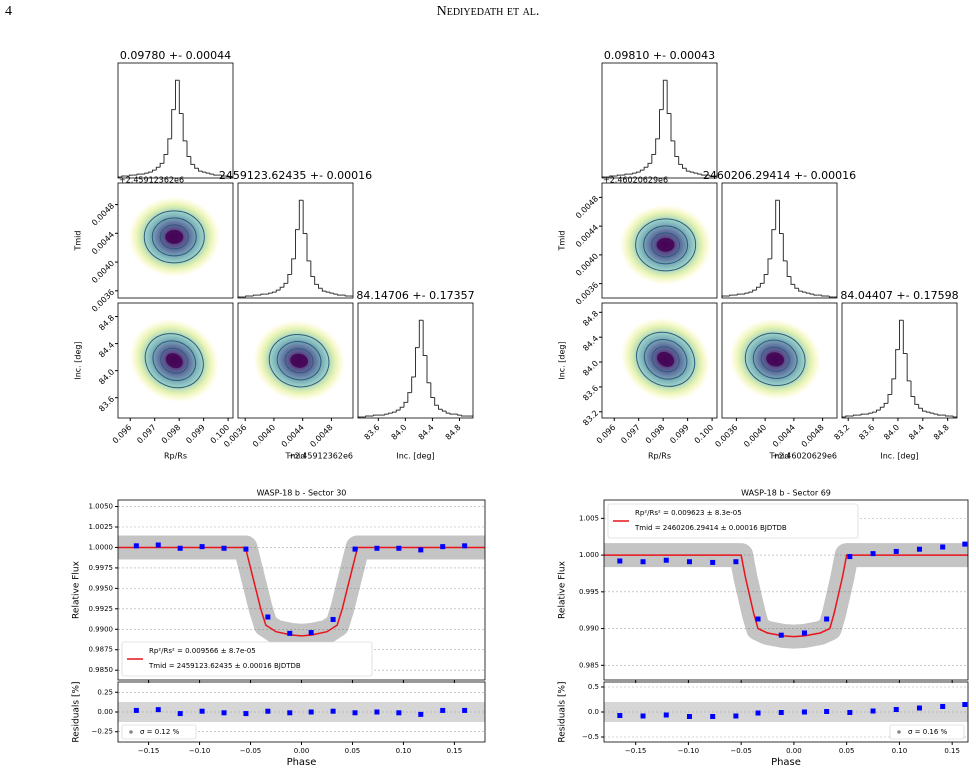  Describe the element at coordinates (78, 241) in the screenshot. I see `y-axis-label: Tmid` at that location.